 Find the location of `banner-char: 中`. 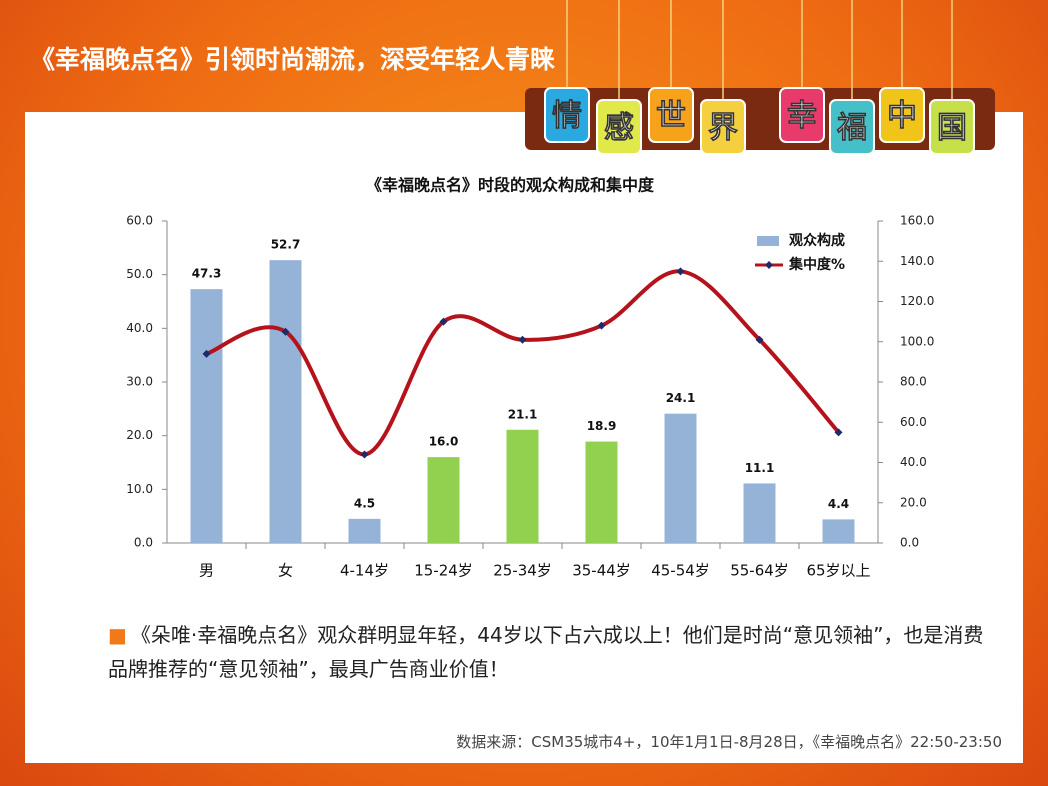

banner-char: 中 is located at coordinates (902, 116).